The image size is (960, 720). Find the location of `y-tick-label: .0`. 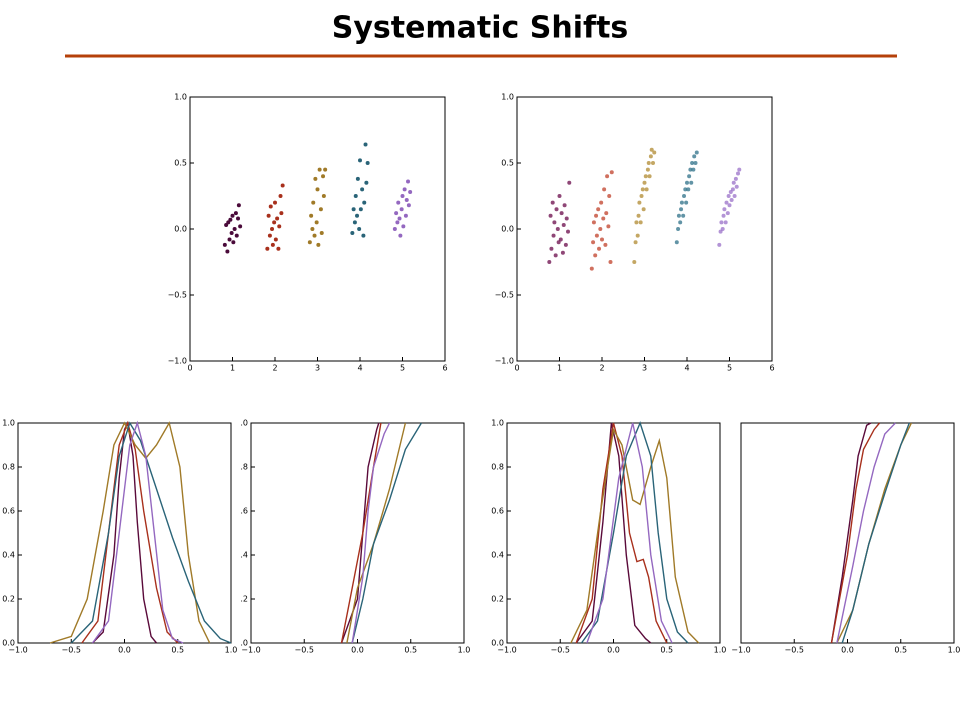

y-tick-label: .0 is located at coordinates (244, 643).